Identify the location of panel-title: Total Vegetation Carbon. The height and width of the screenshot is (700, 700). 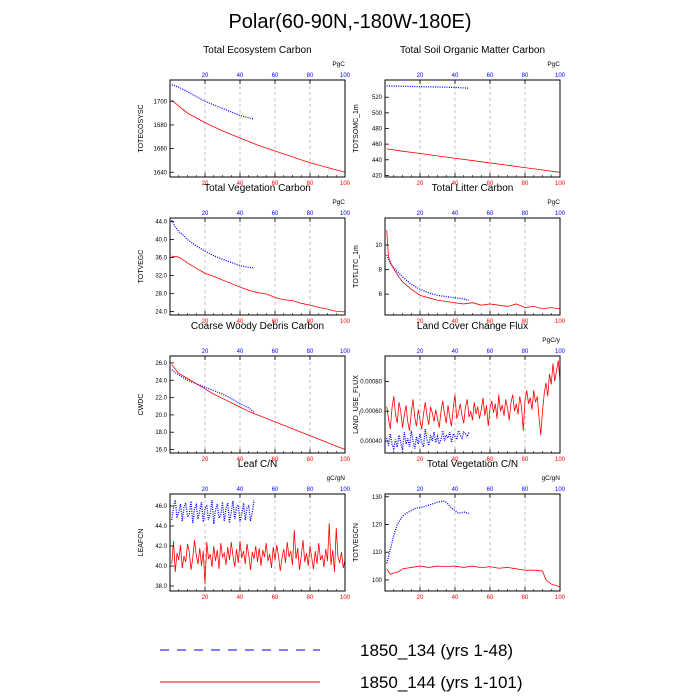
(257, 188).